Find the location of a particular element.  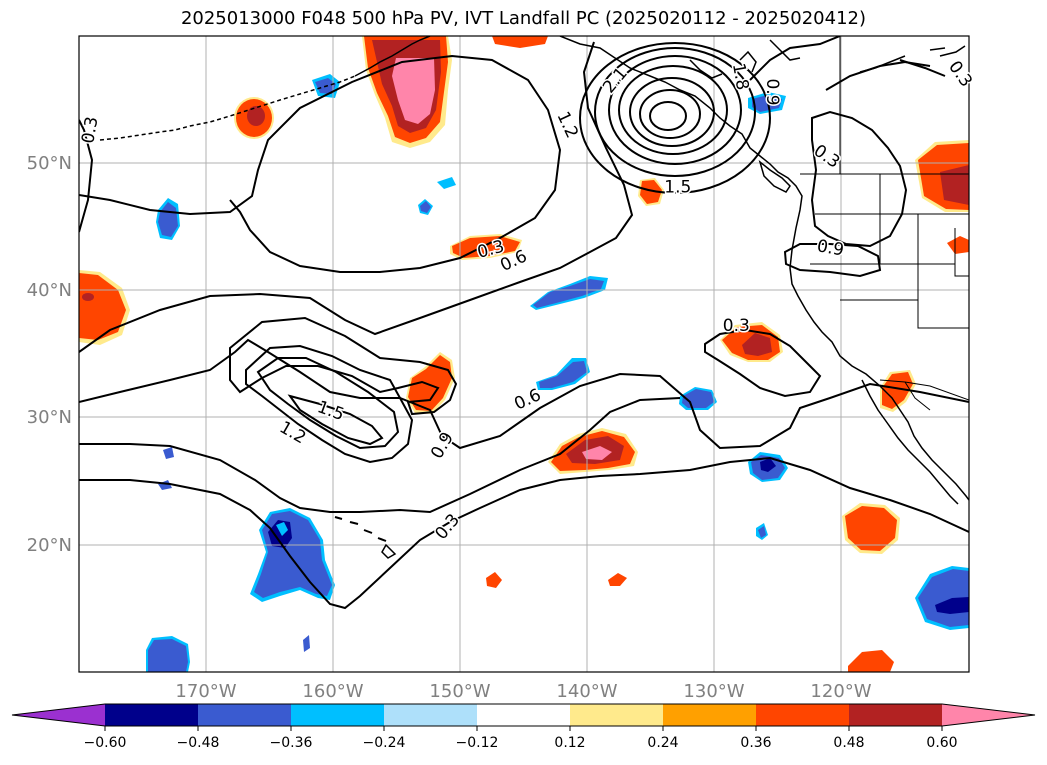

lon-label-140w: 140°W is located at coordinates (586, 691).